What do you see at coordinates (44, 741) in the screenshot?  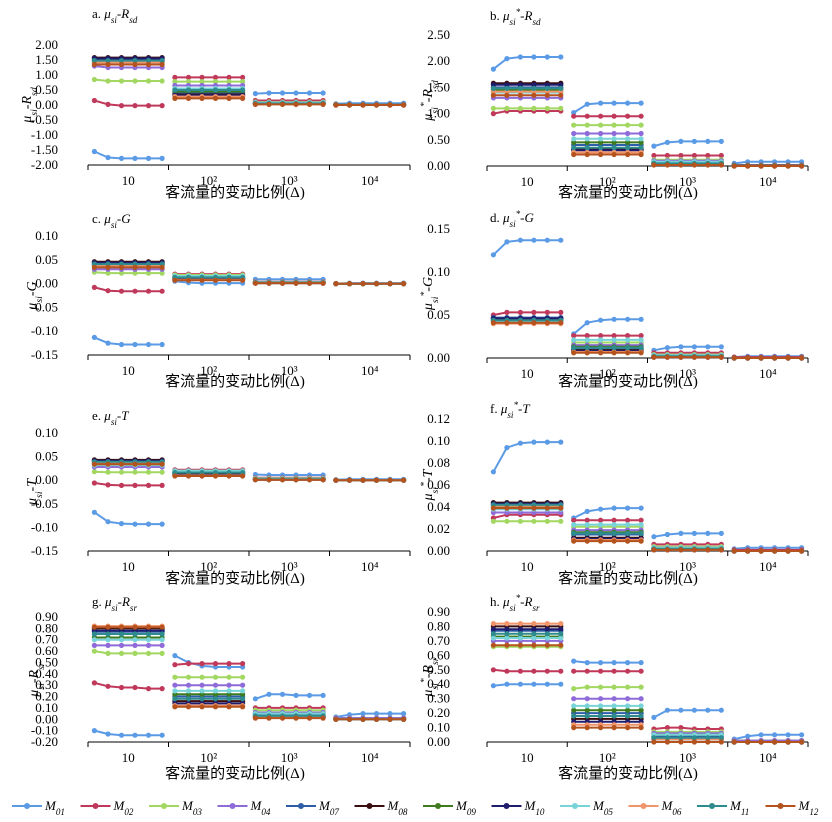 I see `y-tick-label: -0.20` at bounding box center [44, 741].